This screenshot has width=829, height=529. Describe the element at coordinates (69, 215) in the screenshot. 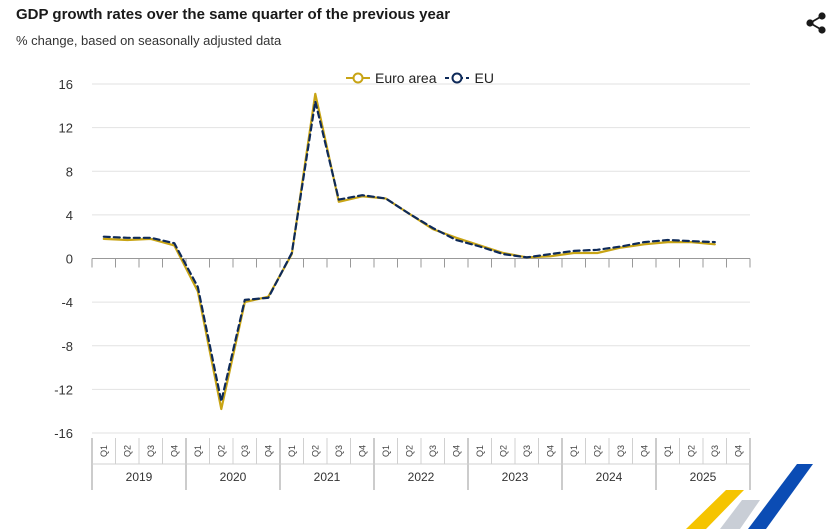

I see `y-tick-label: 4` at that location.